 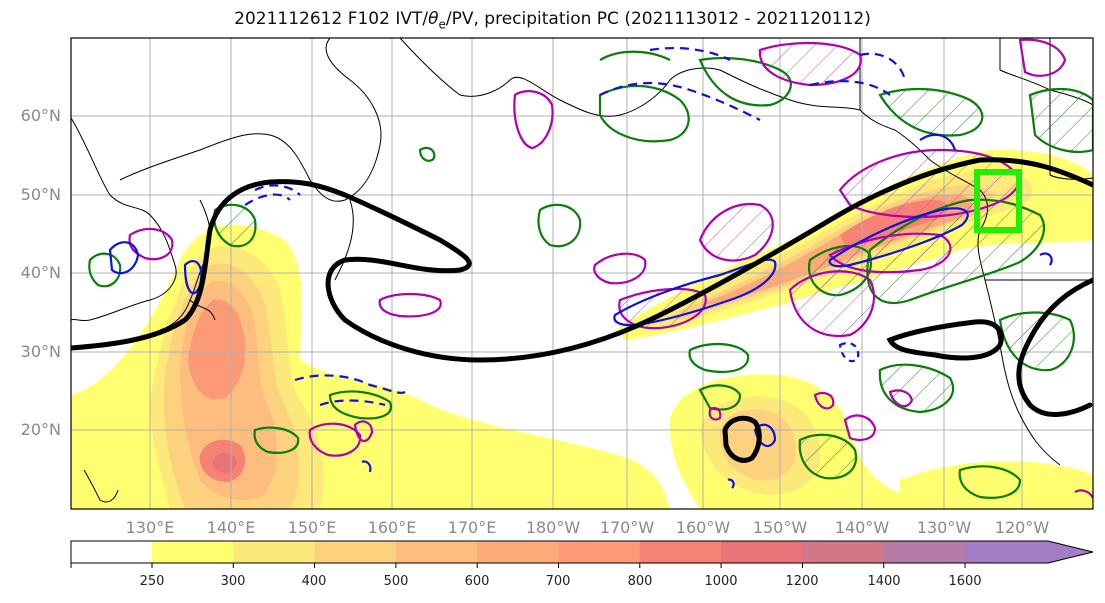 What do you see at coordinates (862, 527) in the screenshot?
I see `lon-label-140w: 140°W` at bounding box center [862, 527].